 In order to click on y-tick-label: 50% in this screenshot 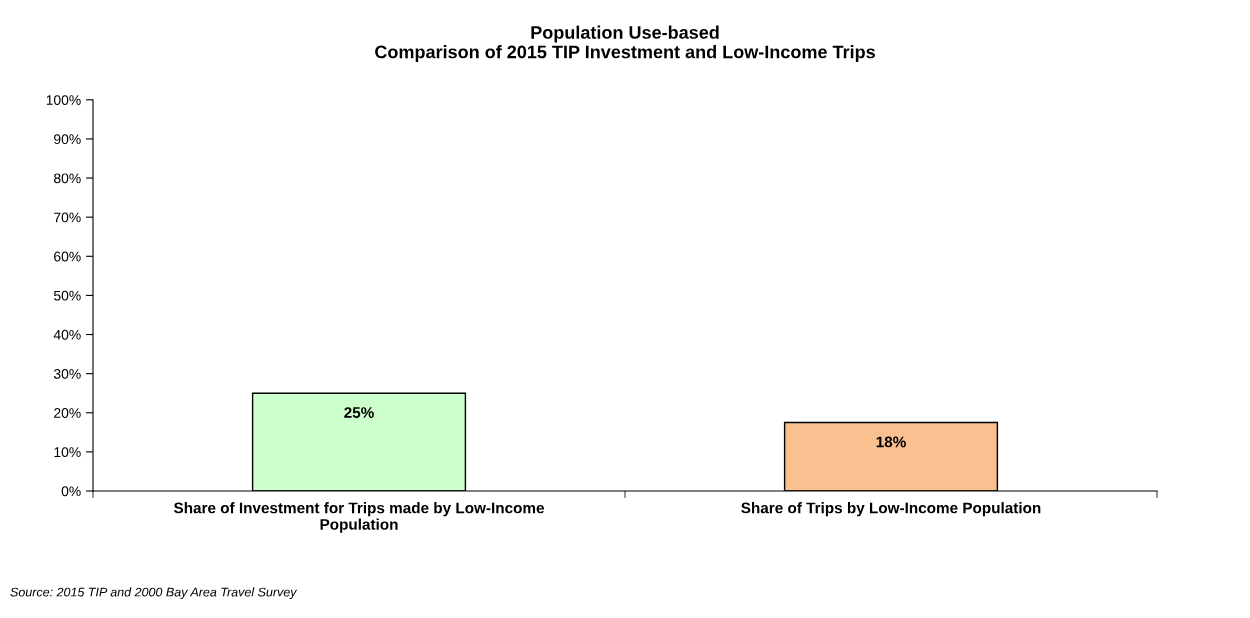, I will do `click(67, 295)`.